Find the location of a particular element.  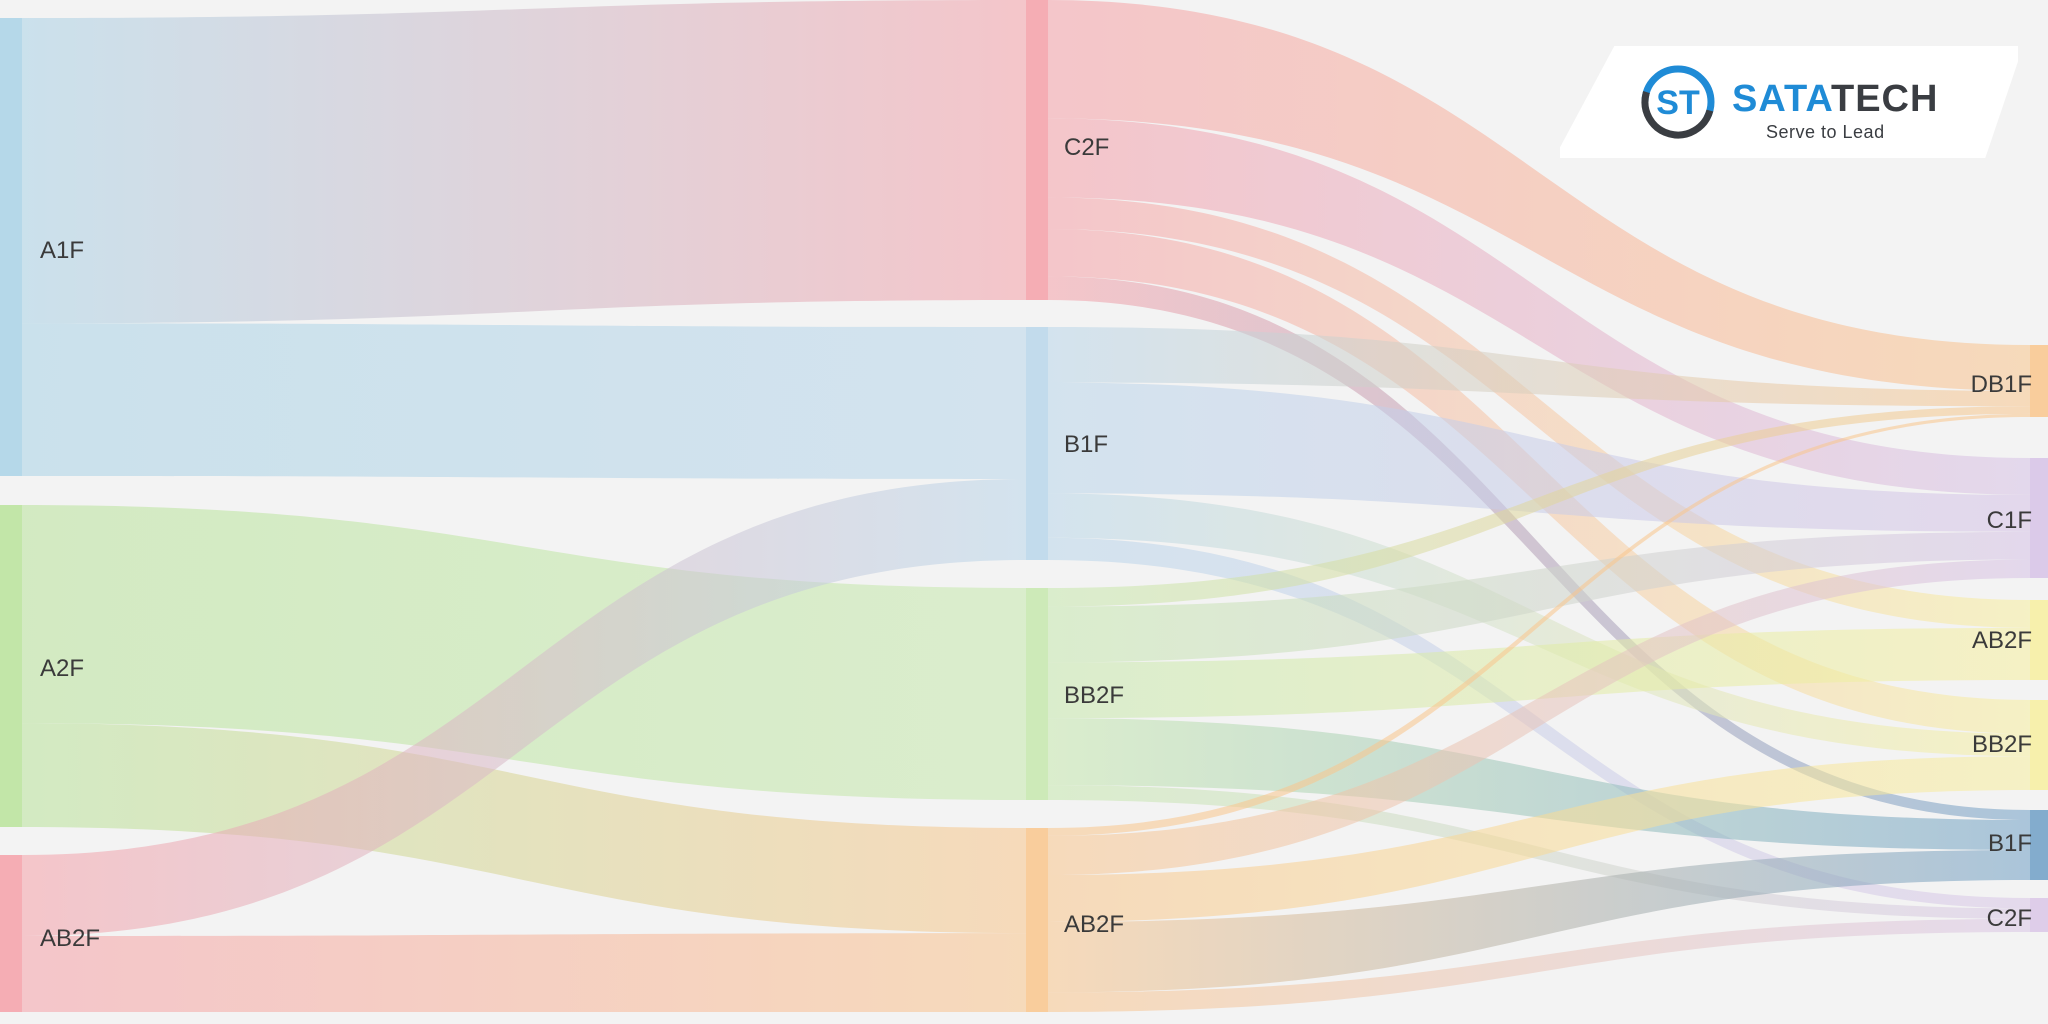

logo-card-shape is located at coordinates (1789, 102).